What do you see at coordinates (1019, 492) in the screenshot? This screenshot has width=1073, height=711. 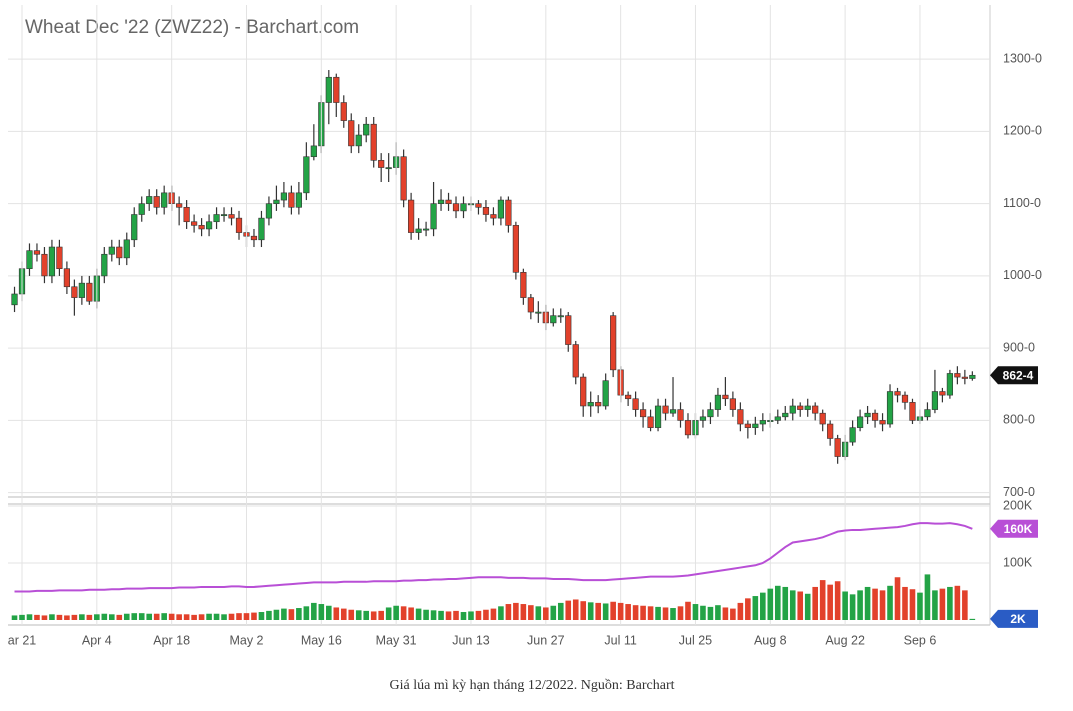 I see `y-tick-label: 700-0` at bounding box center [1019, 492].